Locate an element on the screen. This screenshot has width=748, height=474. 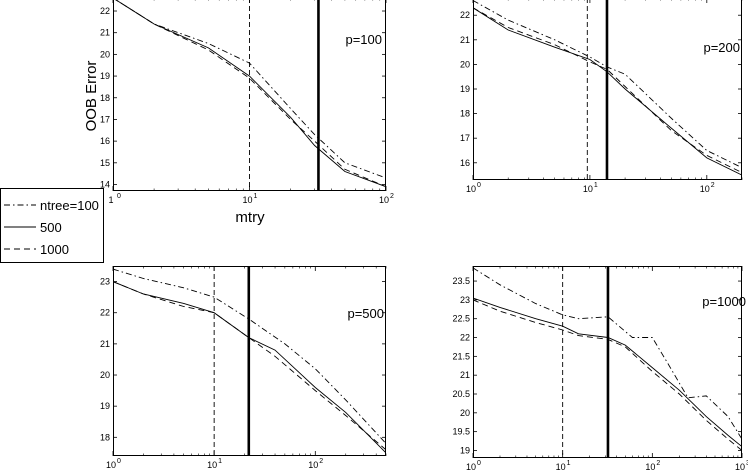
legend-box is located at coordinates (52, 225).